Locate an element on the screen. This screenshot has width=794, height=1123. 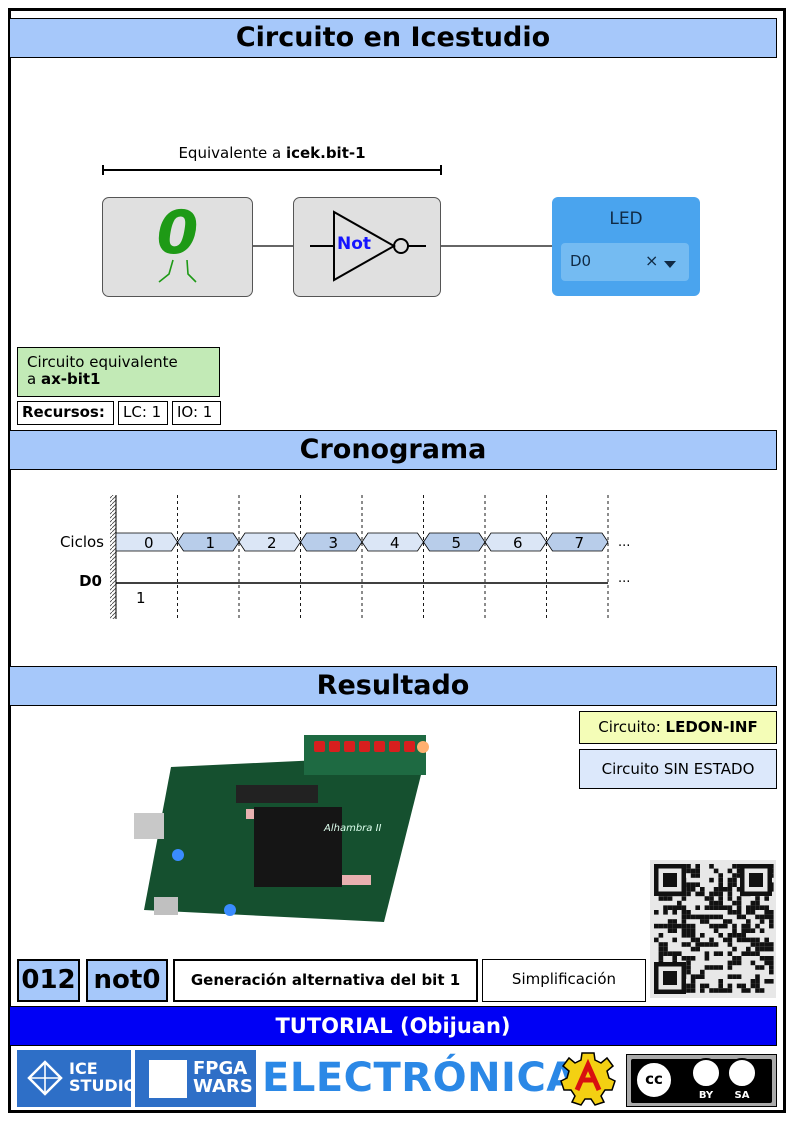
wire-const-to-not is located at coordinates (273, 246).